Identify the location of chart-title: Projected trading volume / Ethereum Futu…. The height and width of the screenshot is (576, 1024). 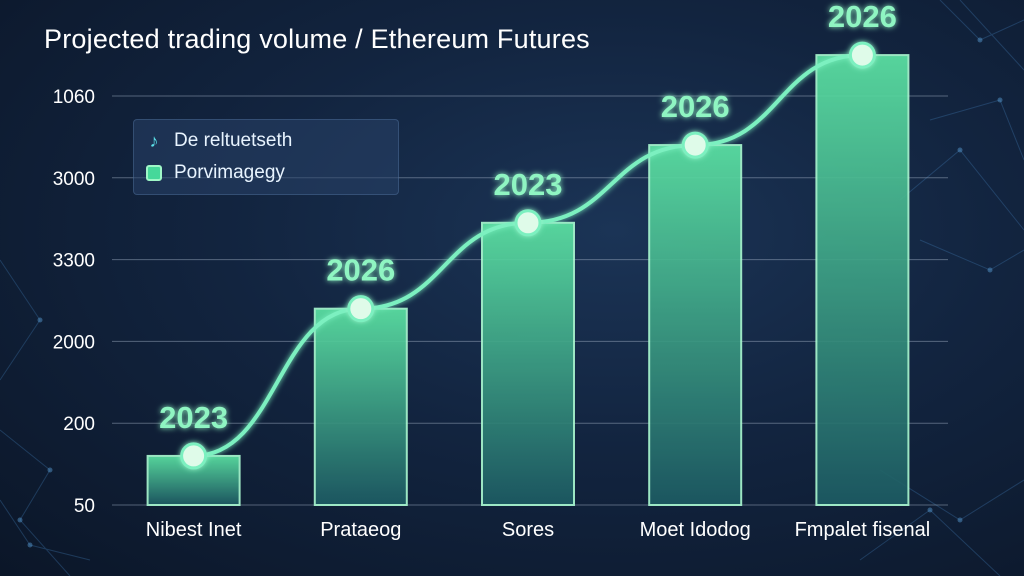
(317, 39).